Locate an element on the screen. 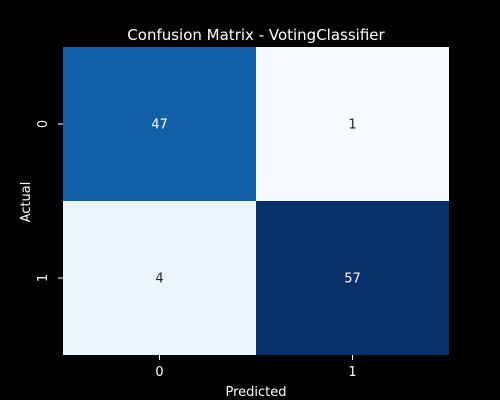 Image resolution: width=500 pixels, height=400 pixels. heatmap-cell-value-r0-c0: 47 is located at coordinates (159, 125).